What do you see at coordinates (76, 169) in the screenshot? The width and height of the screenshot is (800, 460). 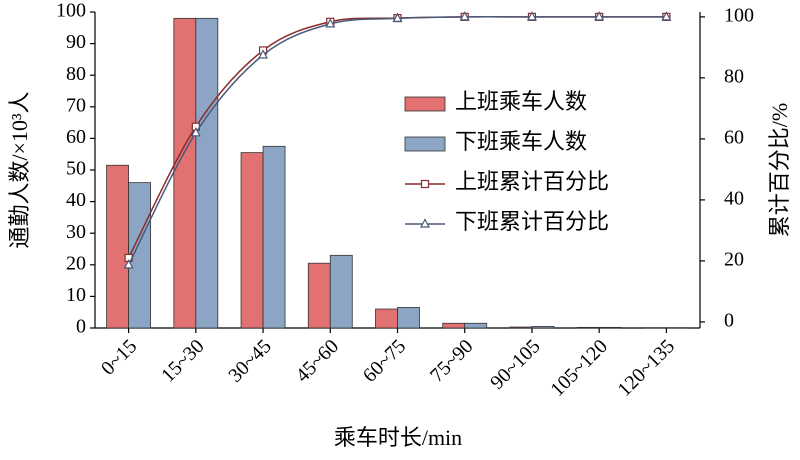 I see `y-tick-label: 50` at bounding box center [76, 169].